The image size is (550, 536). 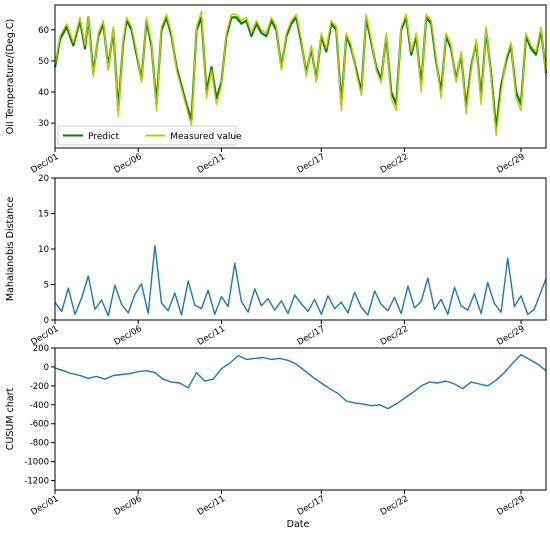 What do you see at coordinates (10, 418) in the screenshot?
I see `y-axis-label: CUSUM chart` at bounding box center [10, 418].